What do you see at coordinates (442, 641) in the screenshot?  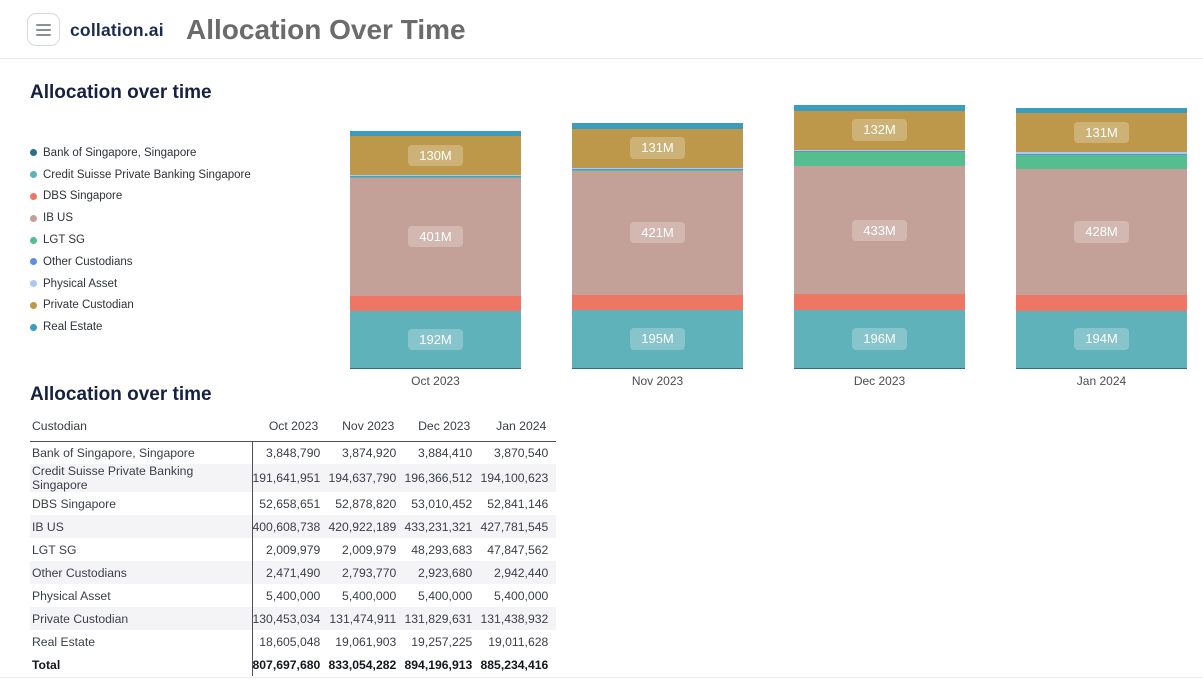 I see `table-cell: 19,257,225` at bounding box center [442, 641].